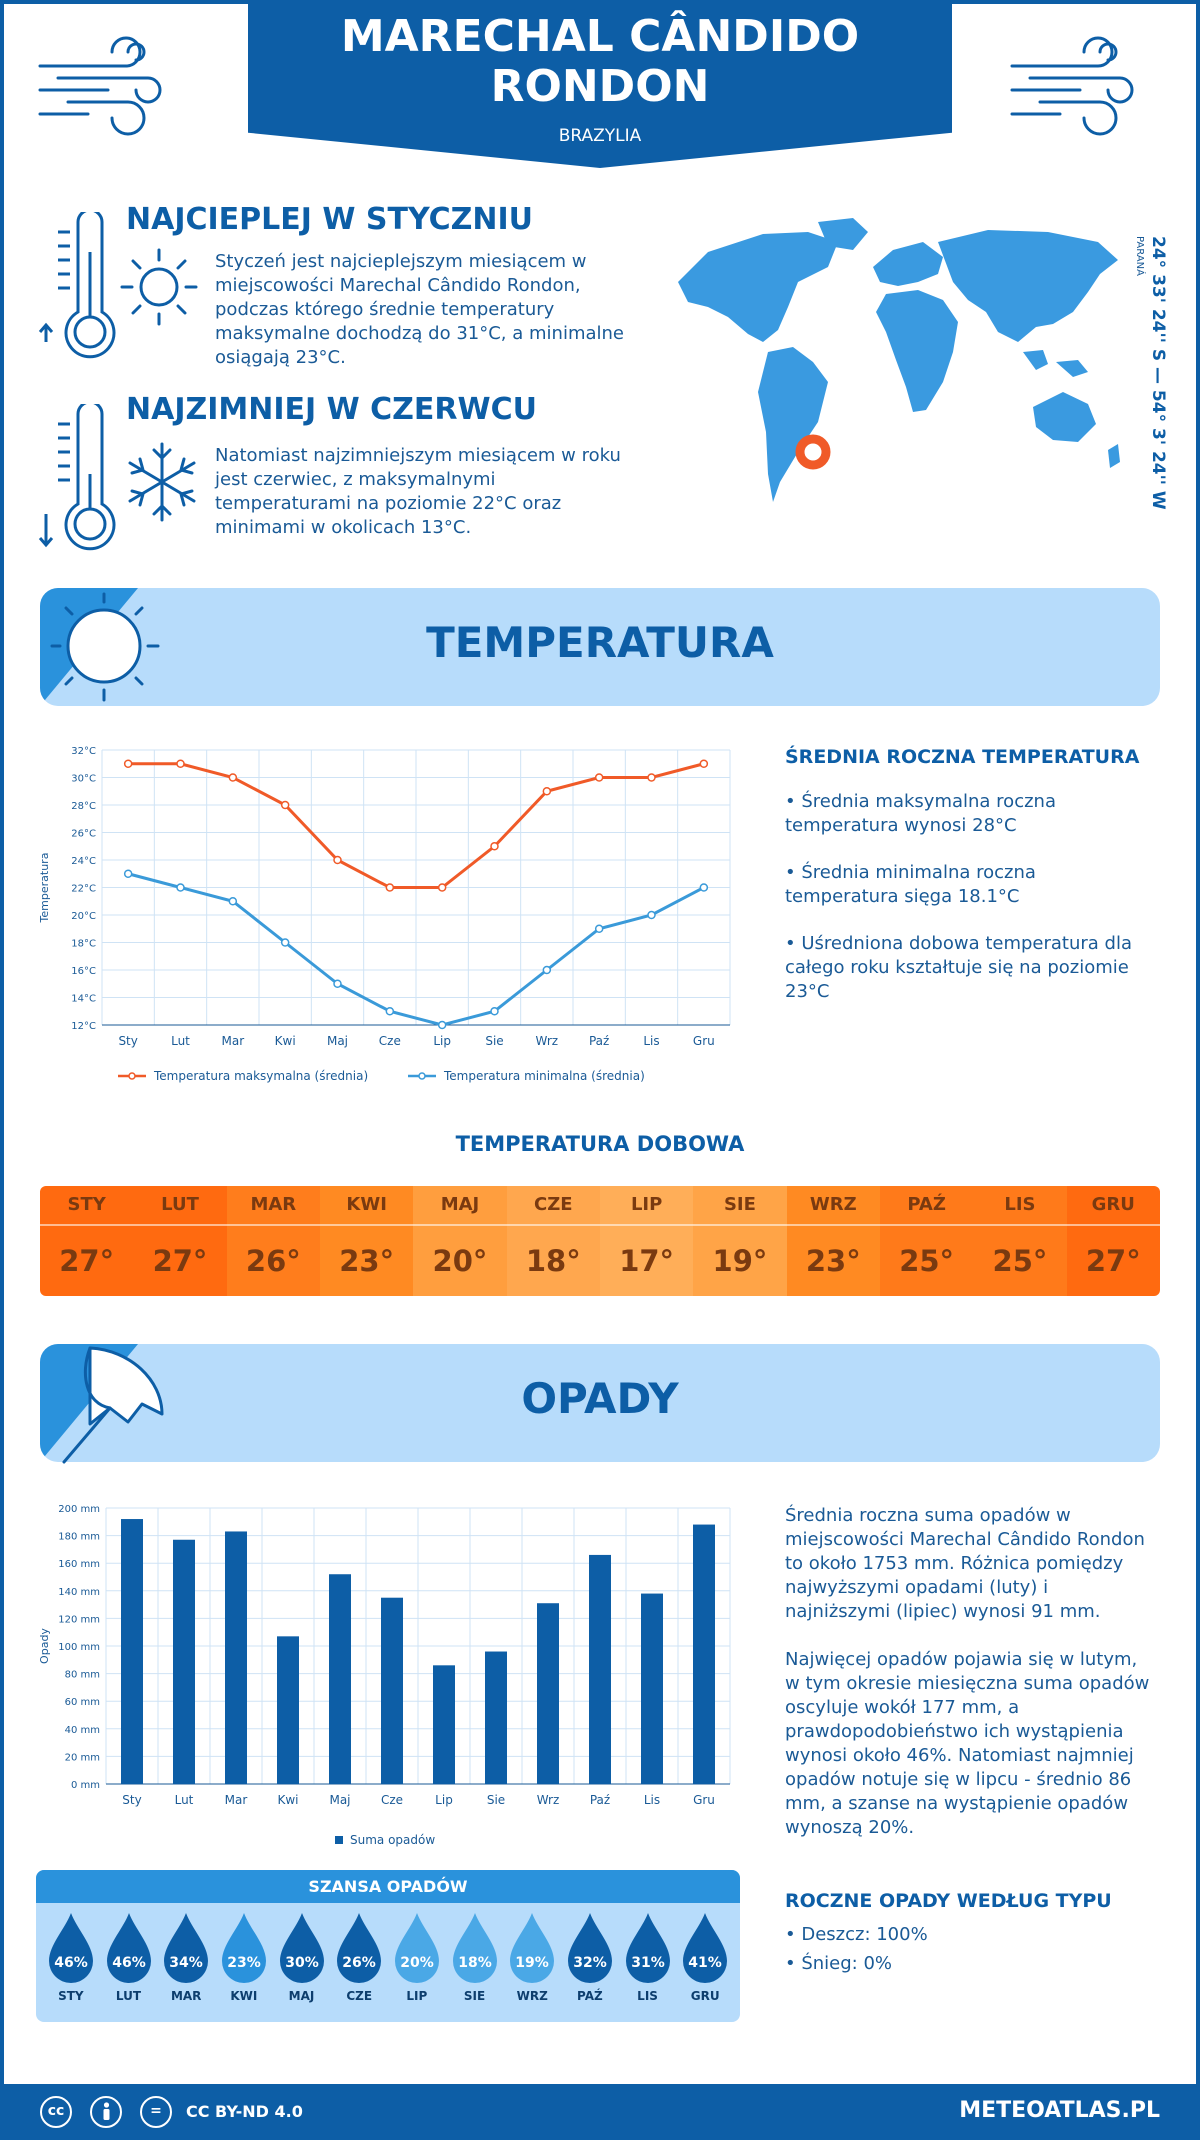 The width and height of the screenshot is (1200, 2140). Describe the element at coordinates (273, 1241) in the screenshot. I see `daily-column: MAR 26°` at that location.